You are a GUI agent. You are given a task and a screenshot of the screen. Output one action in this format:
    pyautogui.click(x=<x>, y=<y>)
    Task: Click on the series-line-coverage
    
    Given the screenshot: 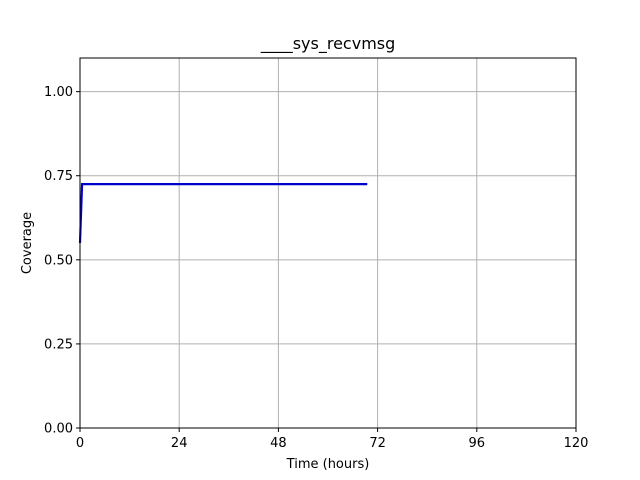 What is the action you would take?
    pyautogui.click(x=223, y=213)
    